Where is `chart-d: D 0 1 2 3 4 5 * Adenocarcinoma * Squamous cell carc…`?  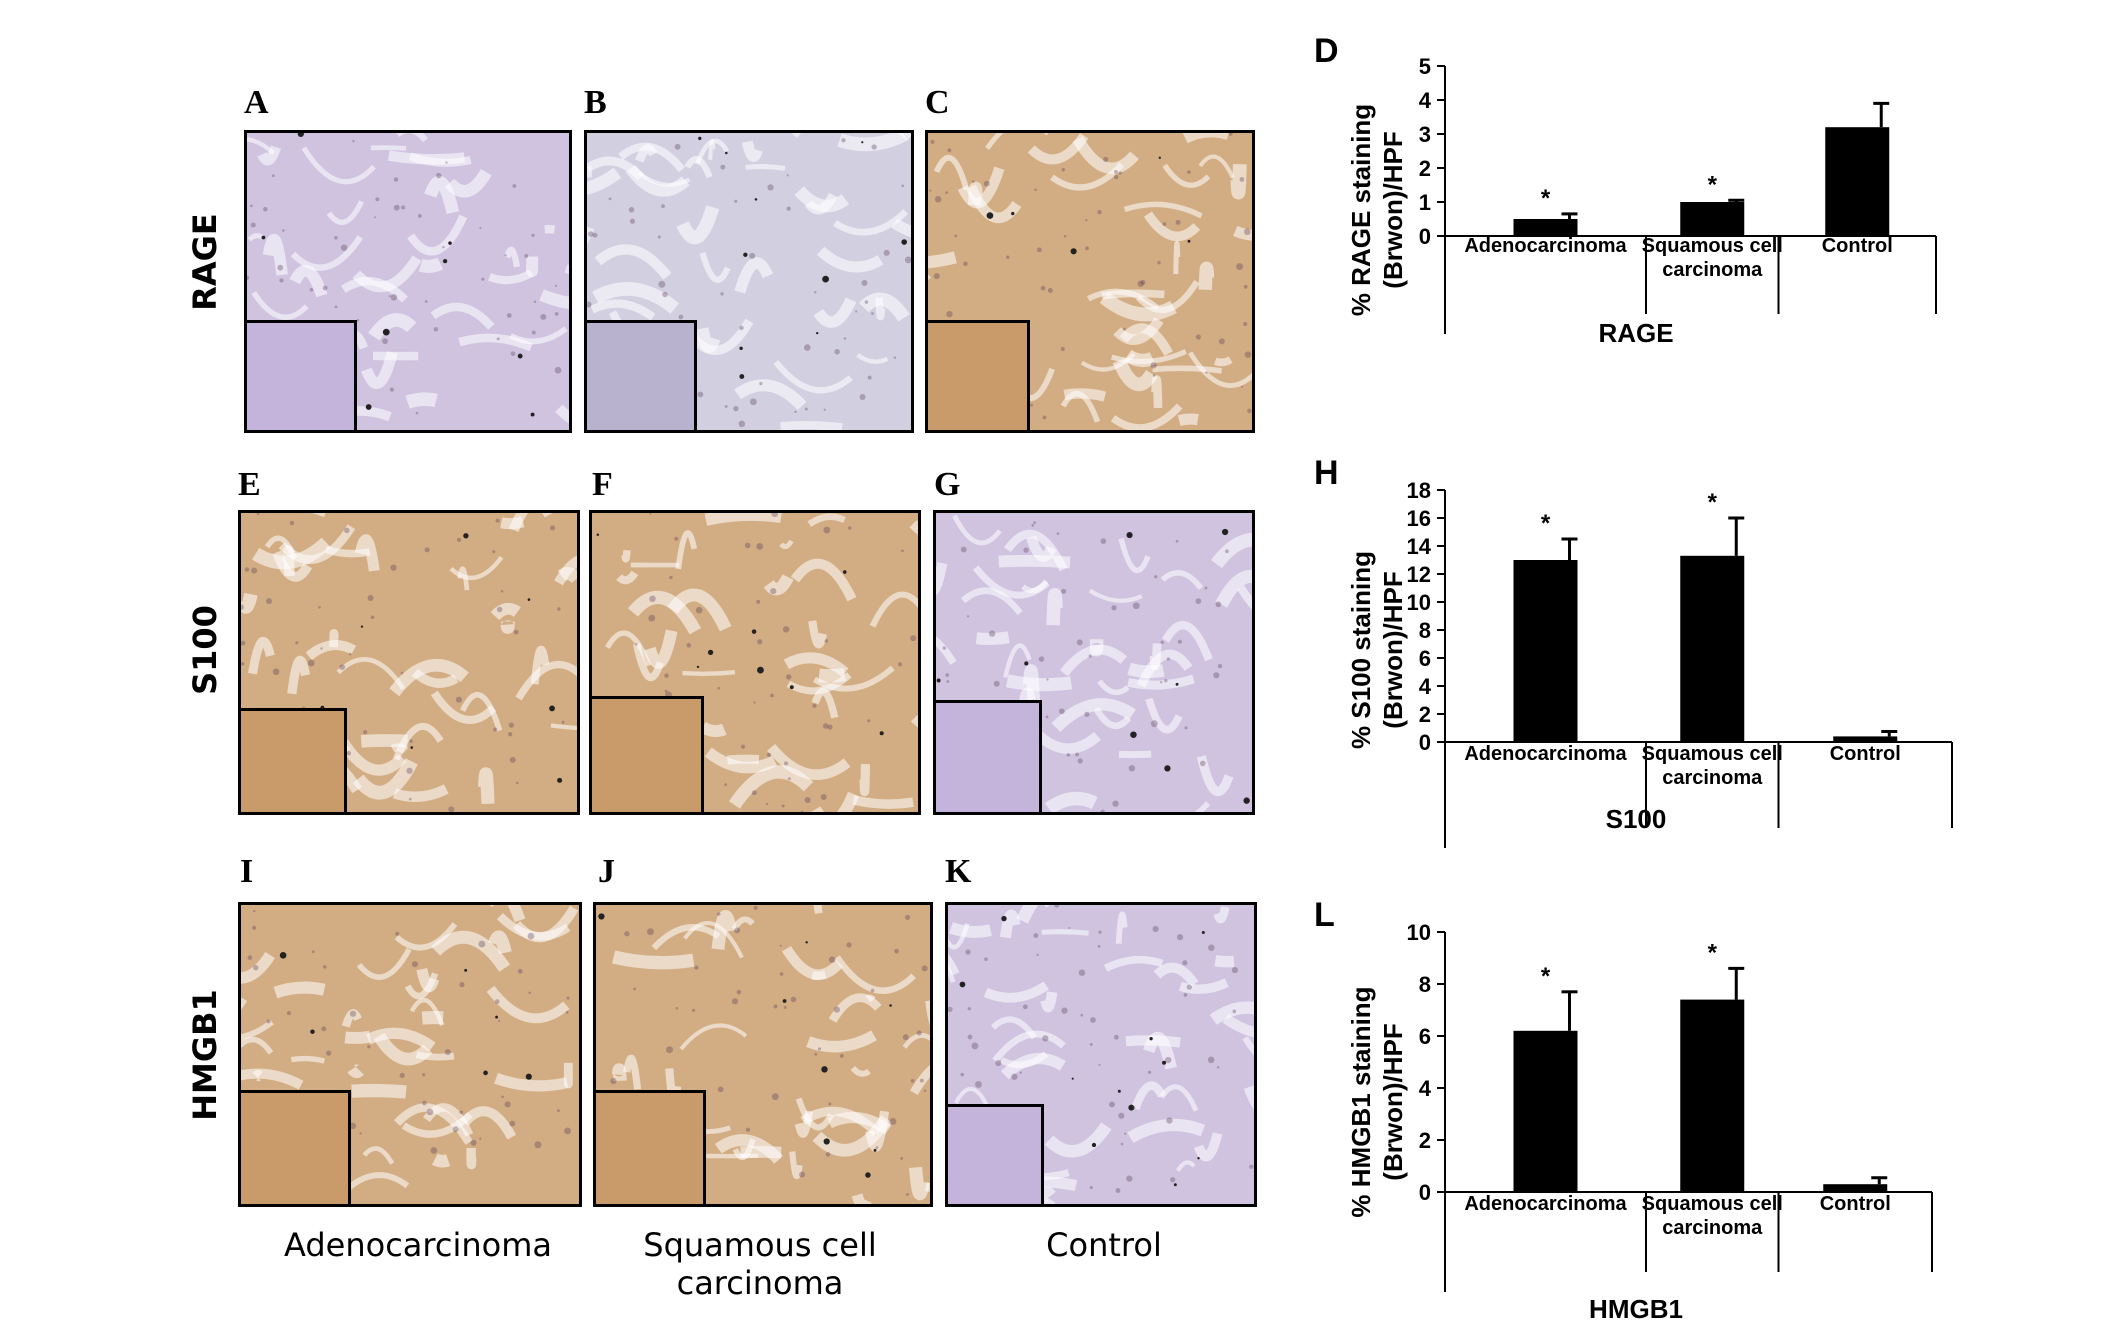 chart-d: D 0 1 2 3 4 5 * Adenocarcinoma * Squamous cell carc… is located at coordinates (1625, 190).